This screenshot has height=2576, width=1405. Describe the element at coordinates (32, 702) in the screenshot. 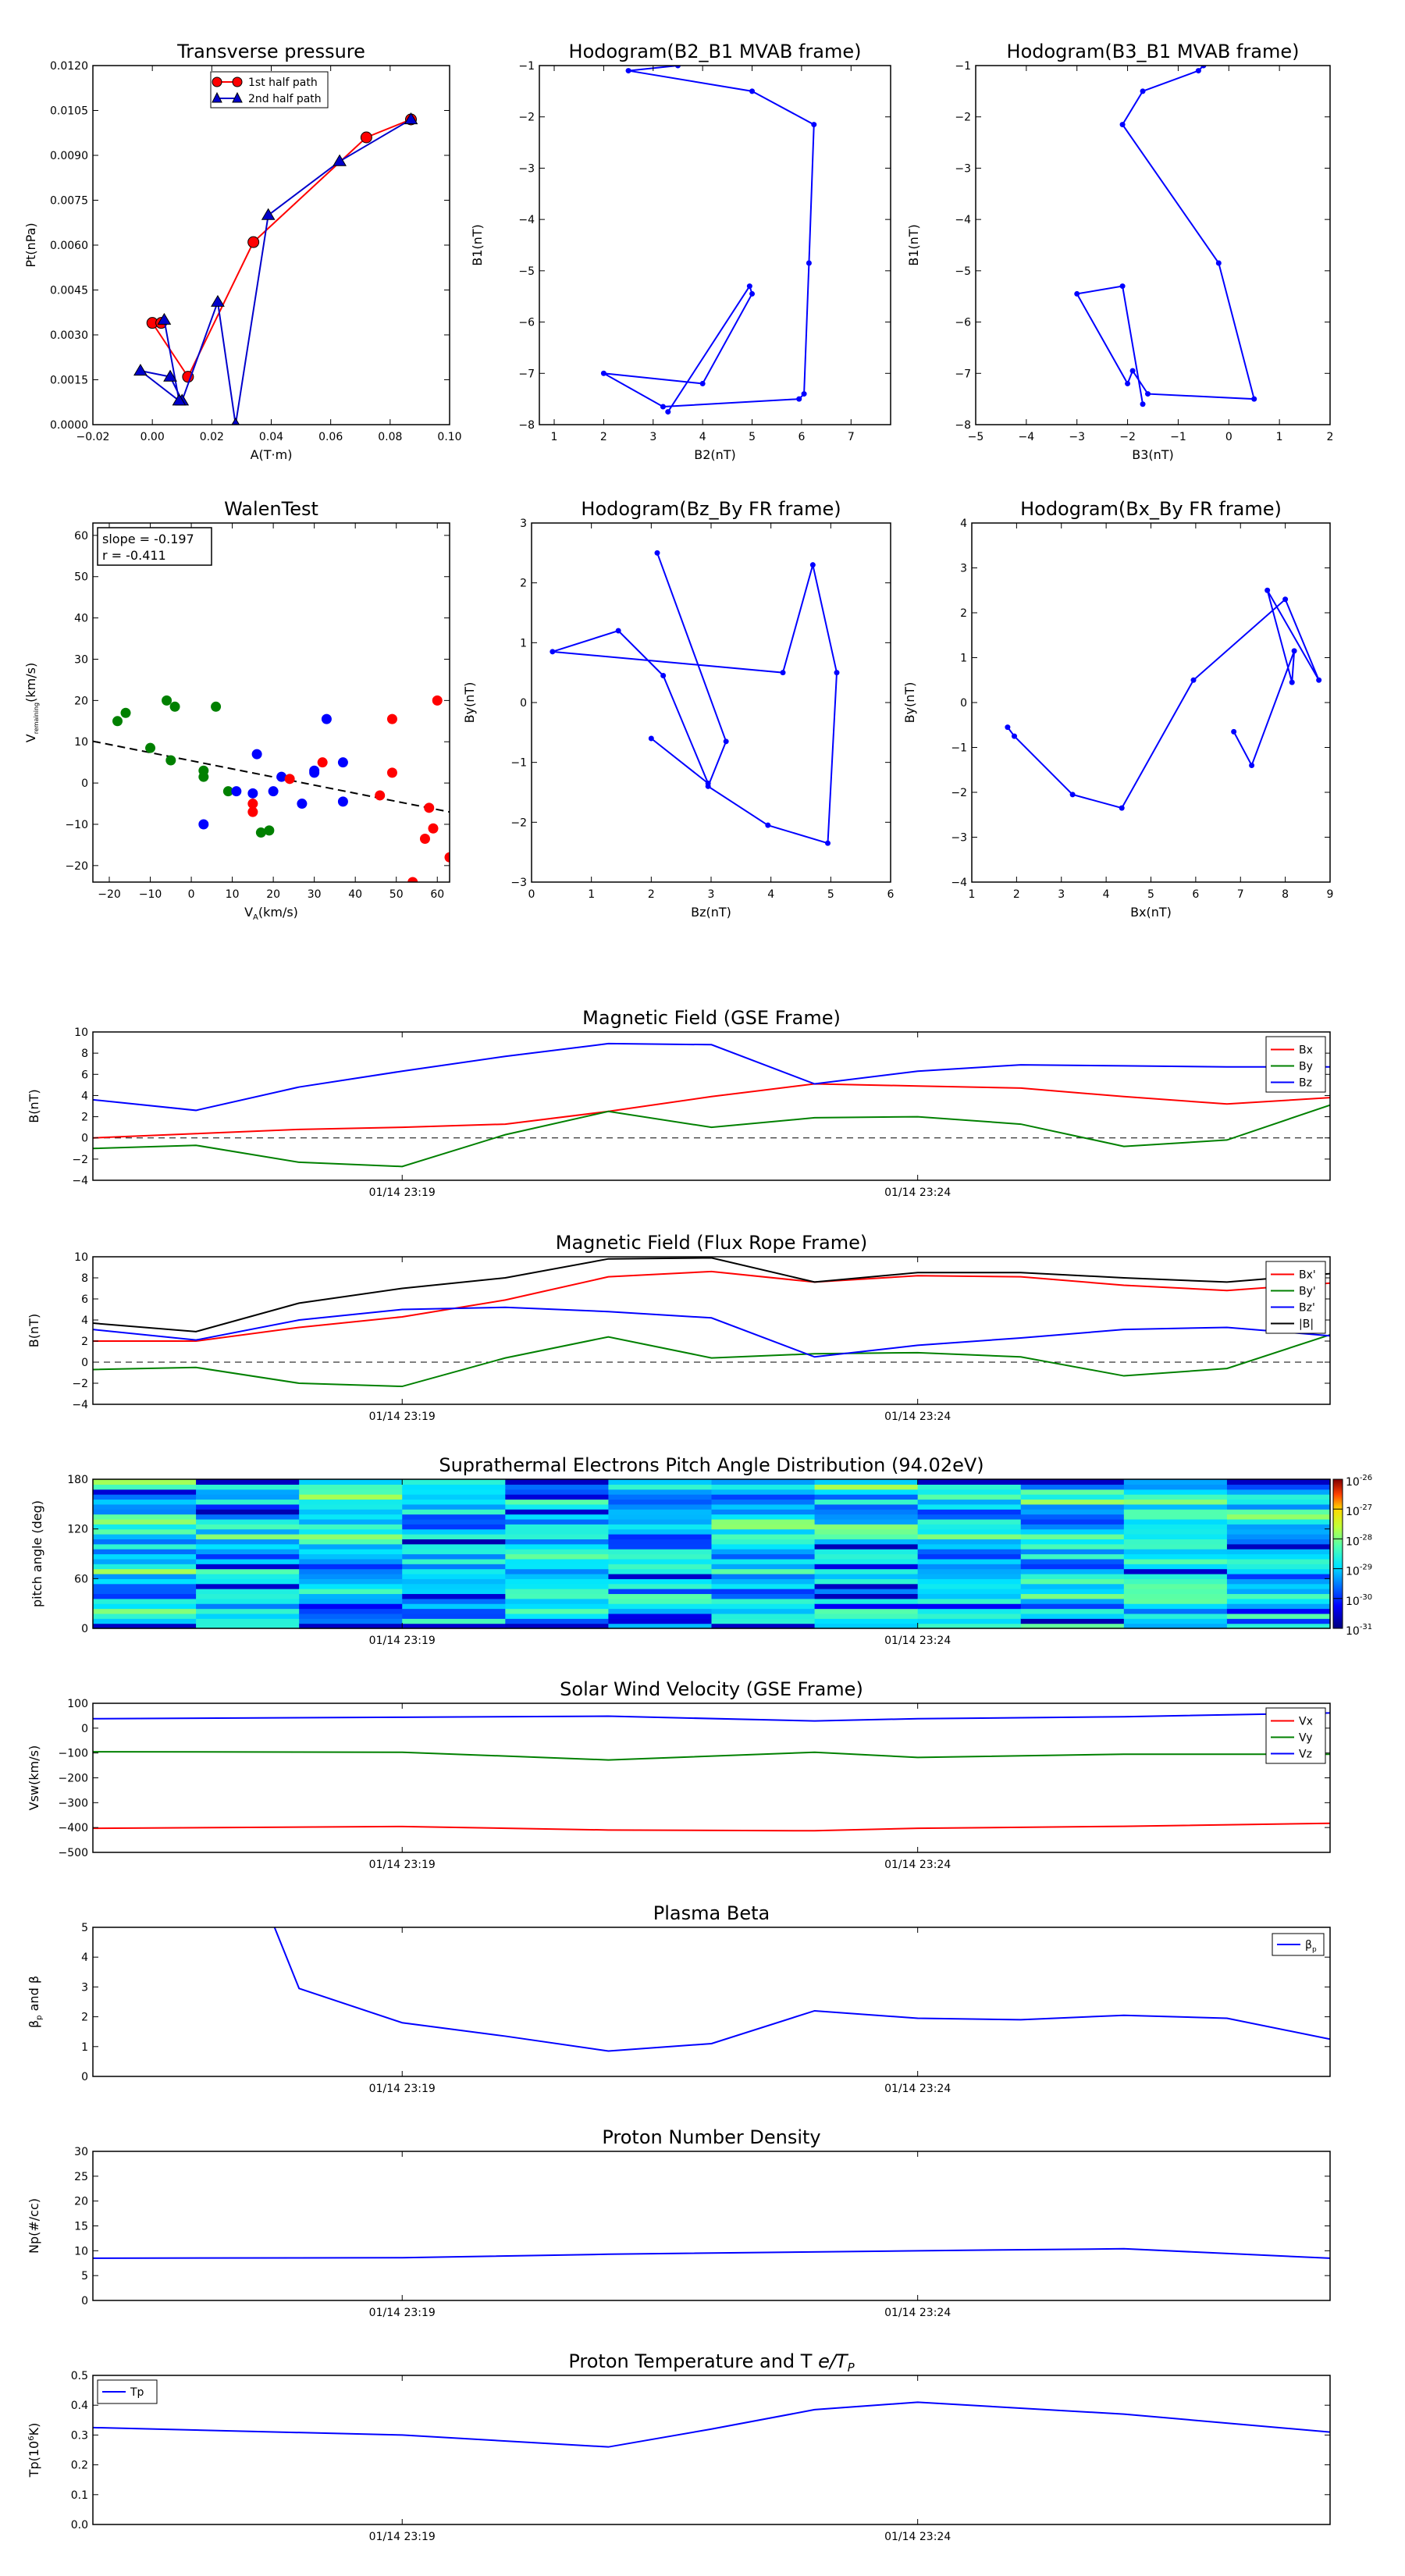

I see `y-axis-label: Vremaining(km/s)` at that location.